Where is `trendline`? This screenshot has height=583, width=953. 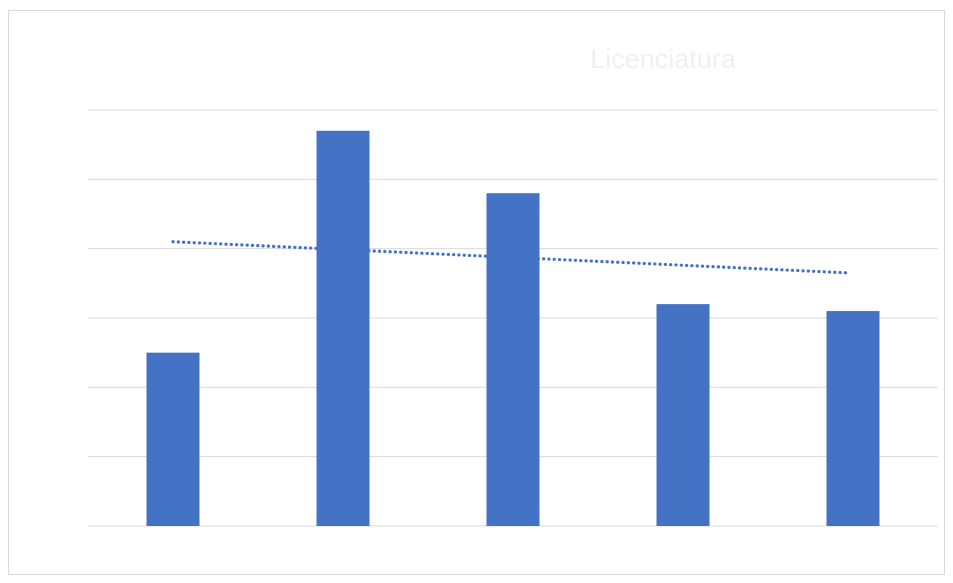
trendline is located at coordinates (511, 257).